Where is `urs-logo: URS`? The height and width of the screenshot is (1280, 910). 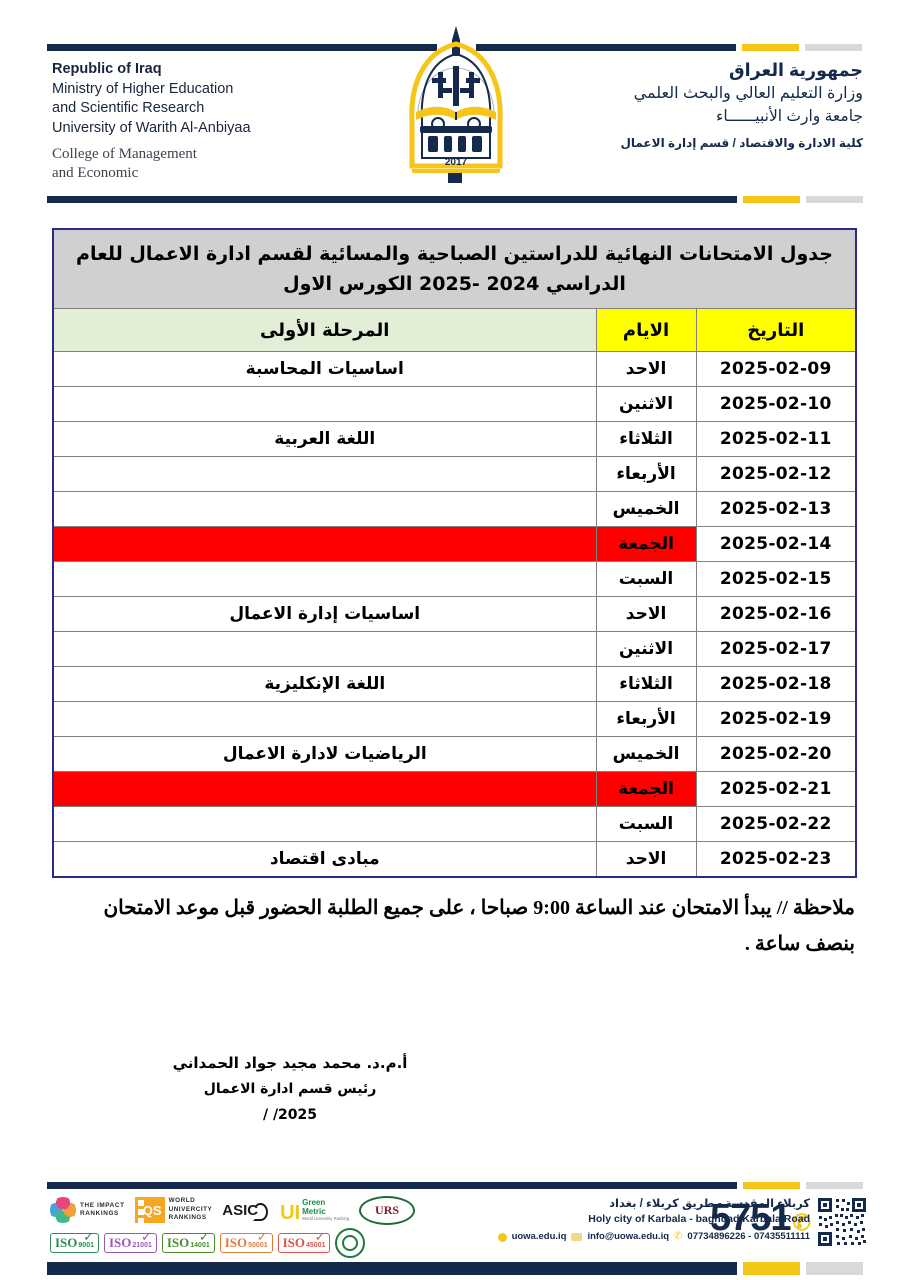 urs-logo: URS is located at coordinates (387, 1210).